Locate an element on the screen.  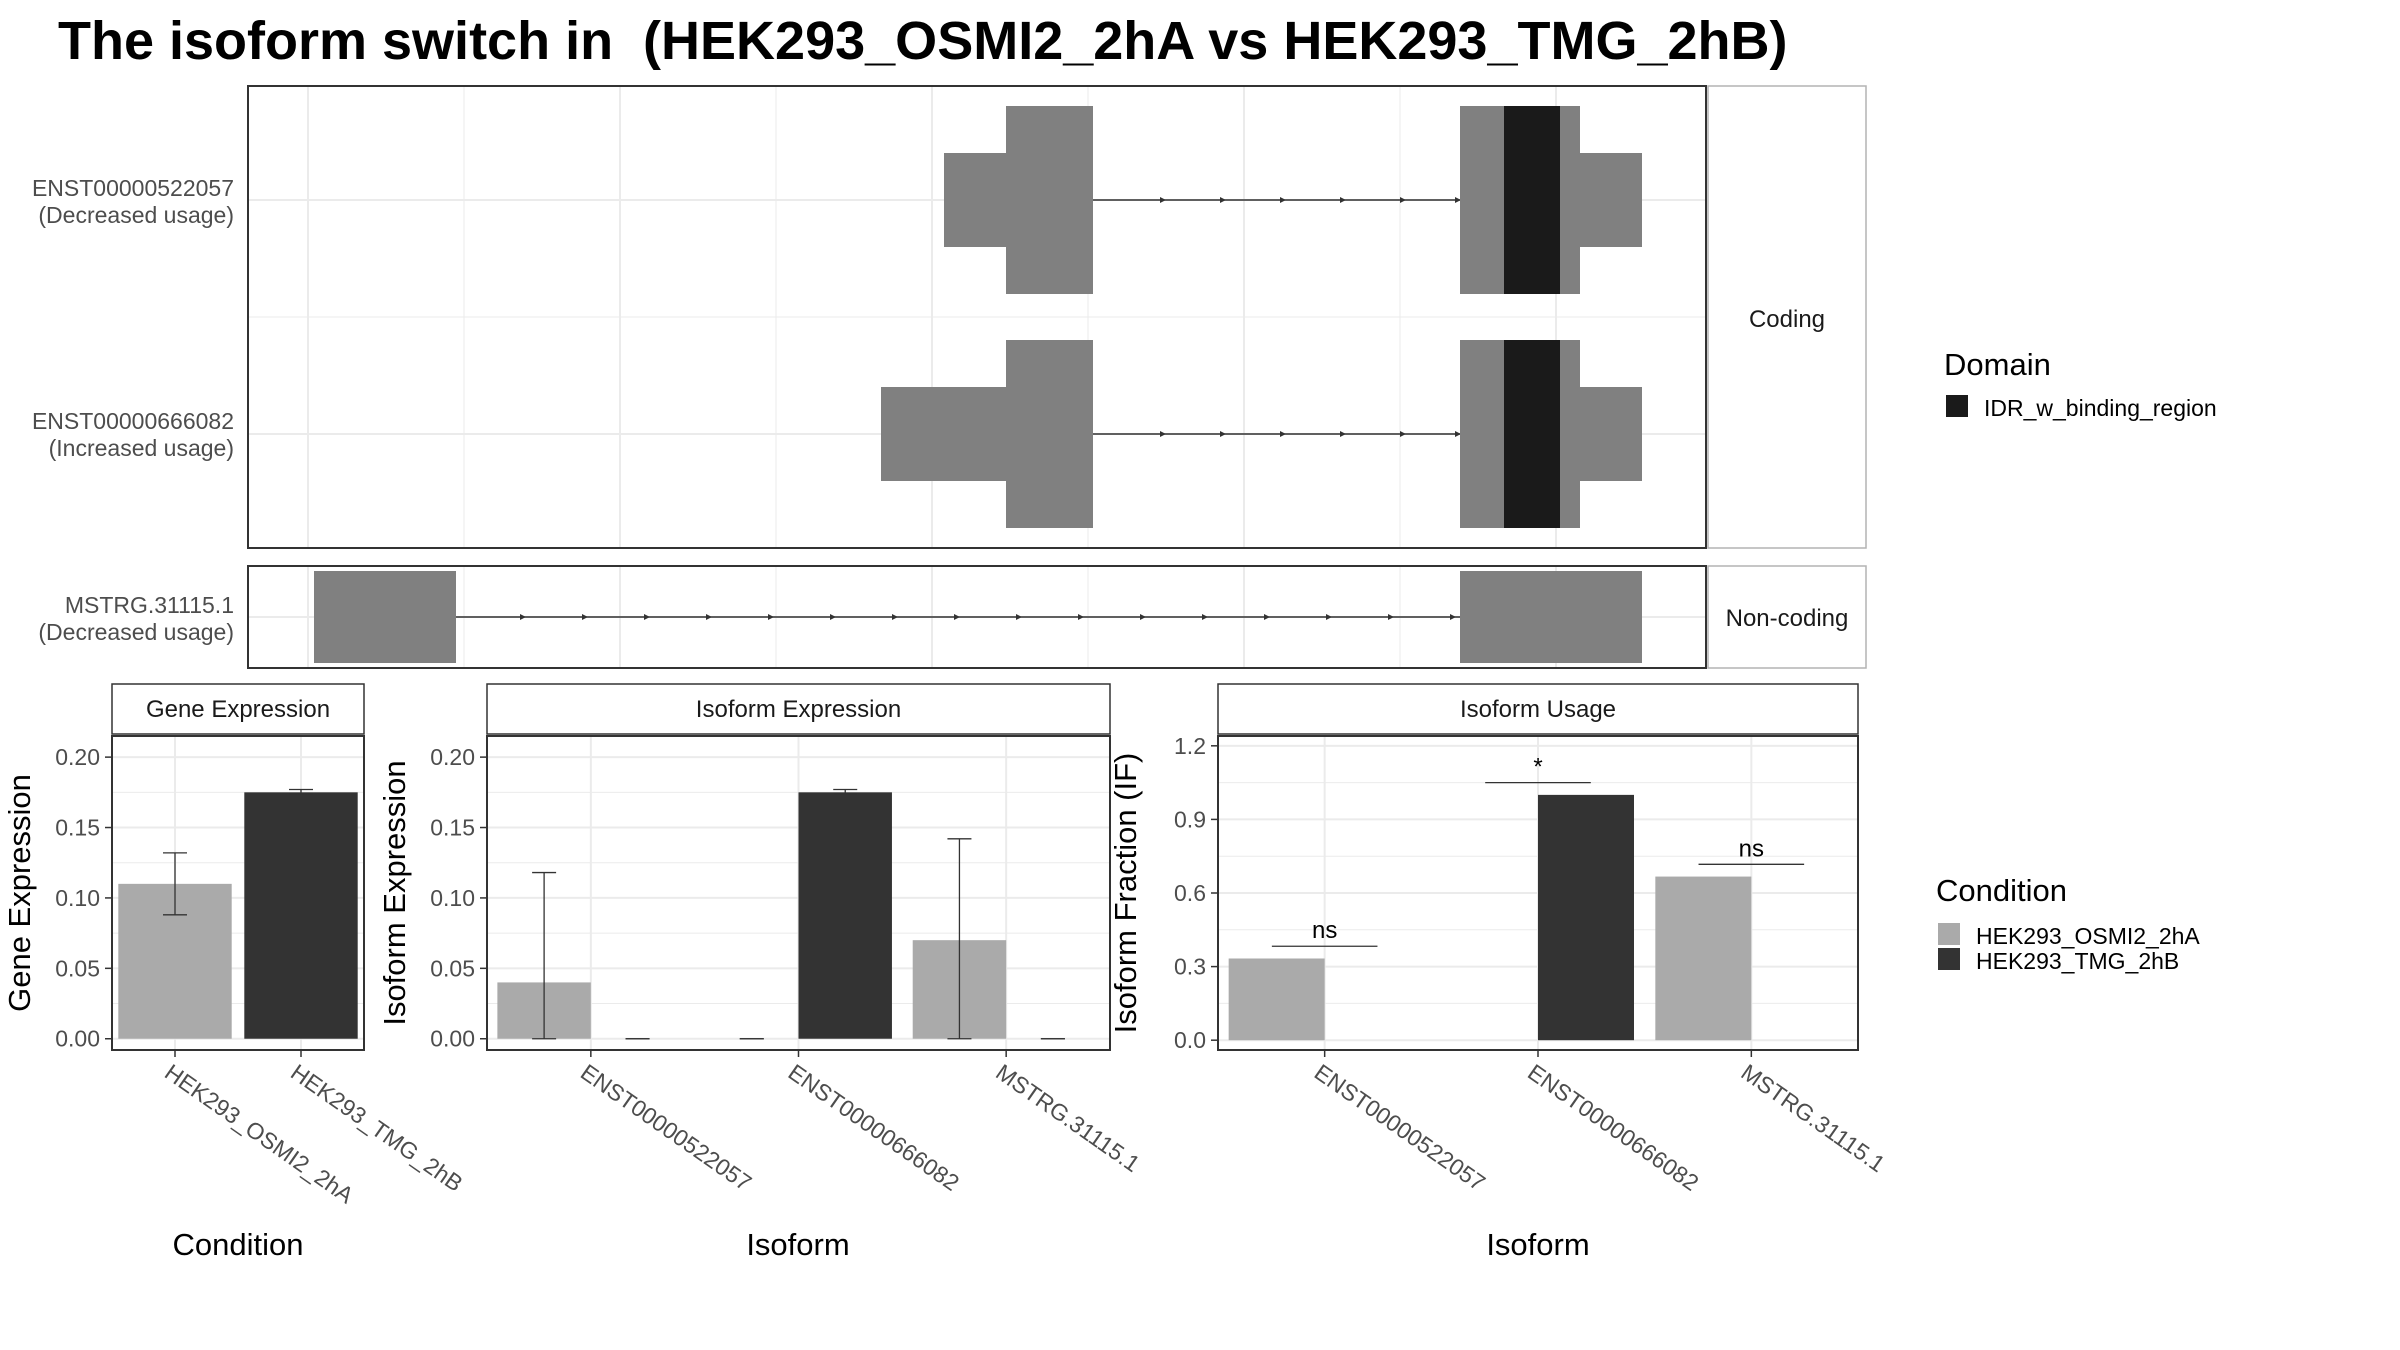
strip-label: Gene Expression is located at coordinates (238, 709).